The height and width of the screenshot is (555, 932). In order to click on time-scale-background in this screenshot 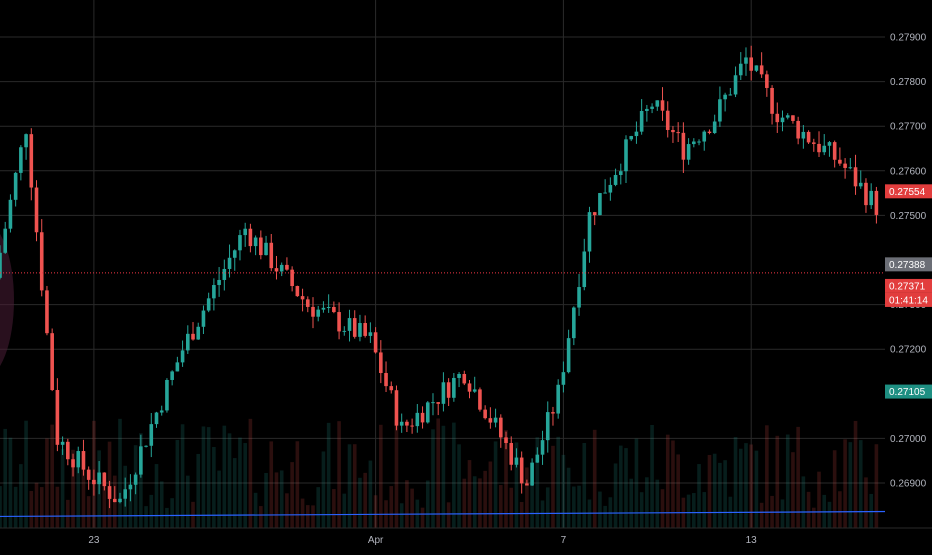, I will do `click(466, 539)`.